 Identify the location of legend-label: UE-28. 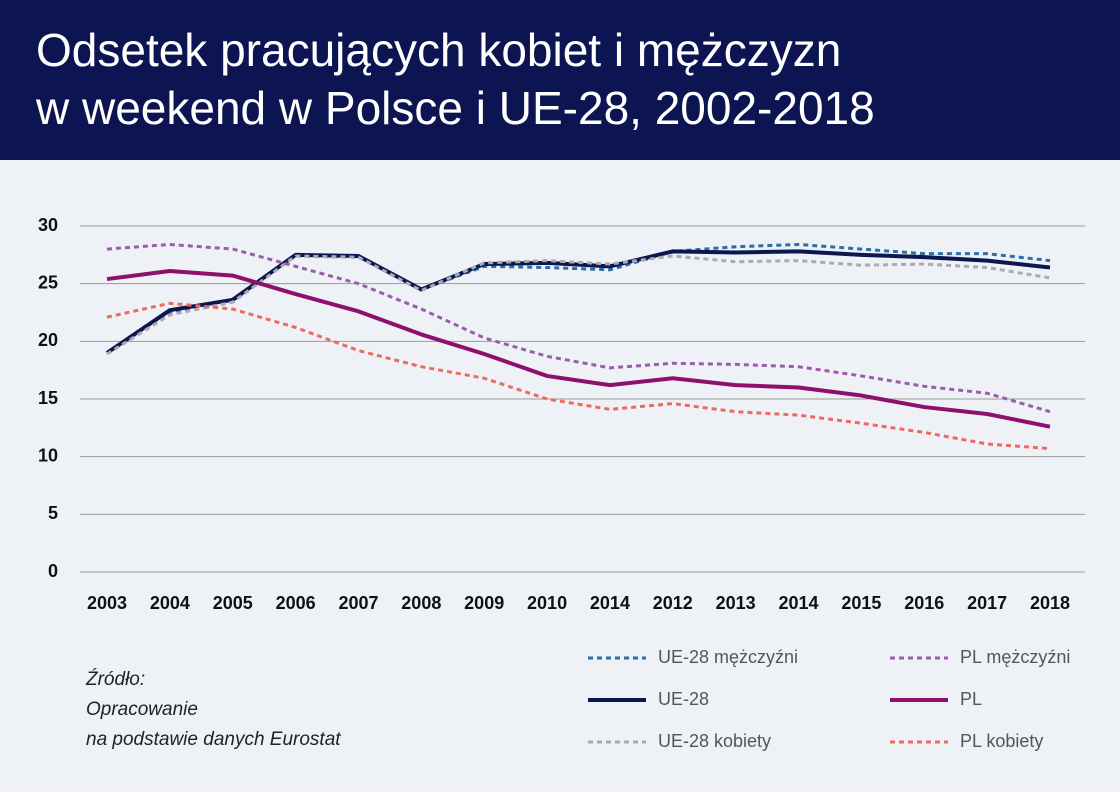
(683, 699).